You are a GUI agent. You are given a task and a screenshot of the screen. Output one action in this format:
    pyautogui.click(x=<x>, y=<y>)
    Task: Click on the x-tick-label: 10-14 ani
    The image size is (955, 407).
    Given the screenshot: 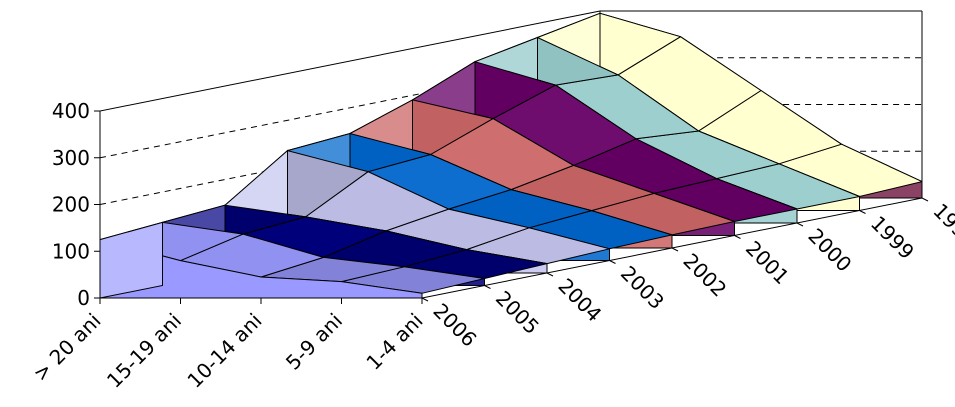 What is the action you would take?
    pyautogui.click(x=224, y=351)
    